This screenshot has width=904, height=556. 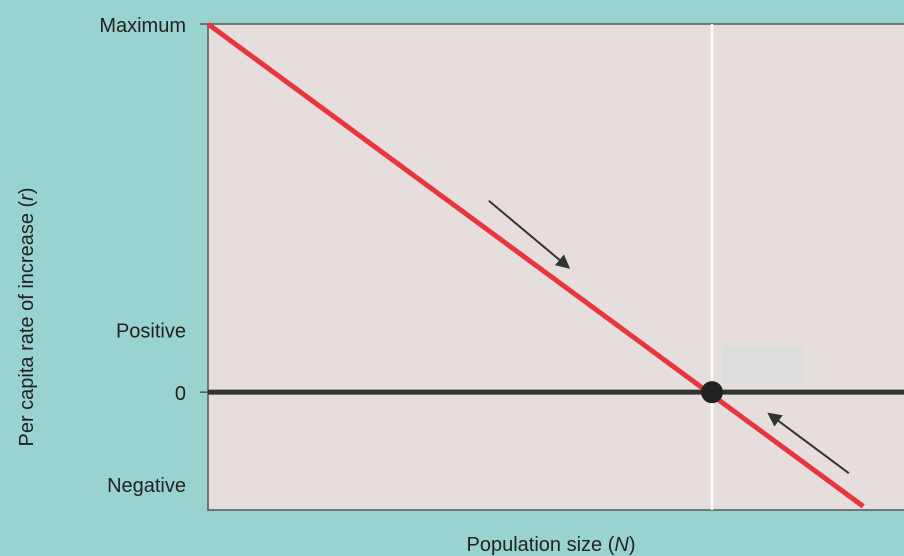 What do you see at coordinates (146, 486) in the screenshot?
I see `y-tick-label-negative: Negative` at bounding box center [146, 486].